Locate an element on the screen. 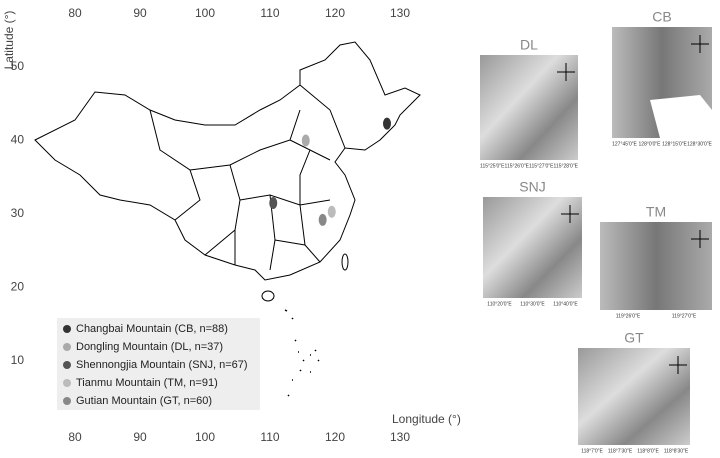 This screenshot has width=720, height=458. taiwan is located at coordinates (345, 262).